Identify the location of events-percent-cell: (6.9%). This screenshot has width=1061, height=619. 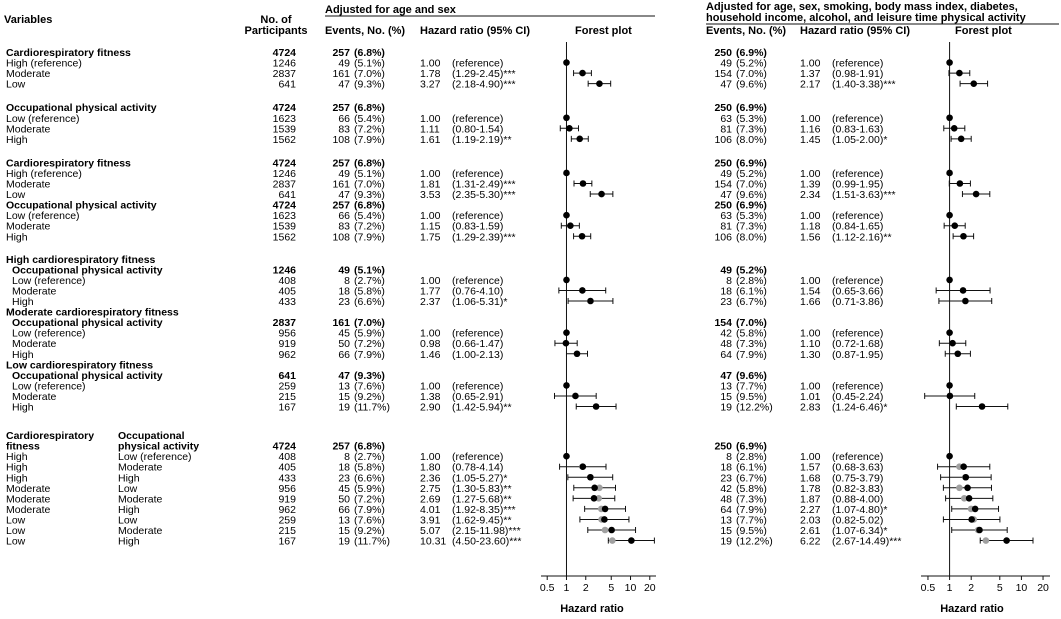
(751, 206).